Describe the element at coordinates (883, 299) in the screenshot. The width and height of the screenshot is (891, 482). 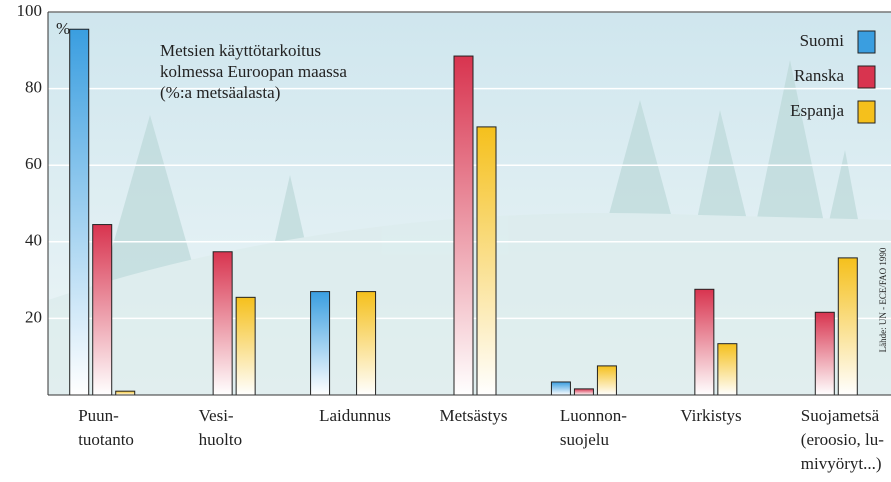
I see `source-note: Lähde: UN - ECE/FAO 1990` at that location.